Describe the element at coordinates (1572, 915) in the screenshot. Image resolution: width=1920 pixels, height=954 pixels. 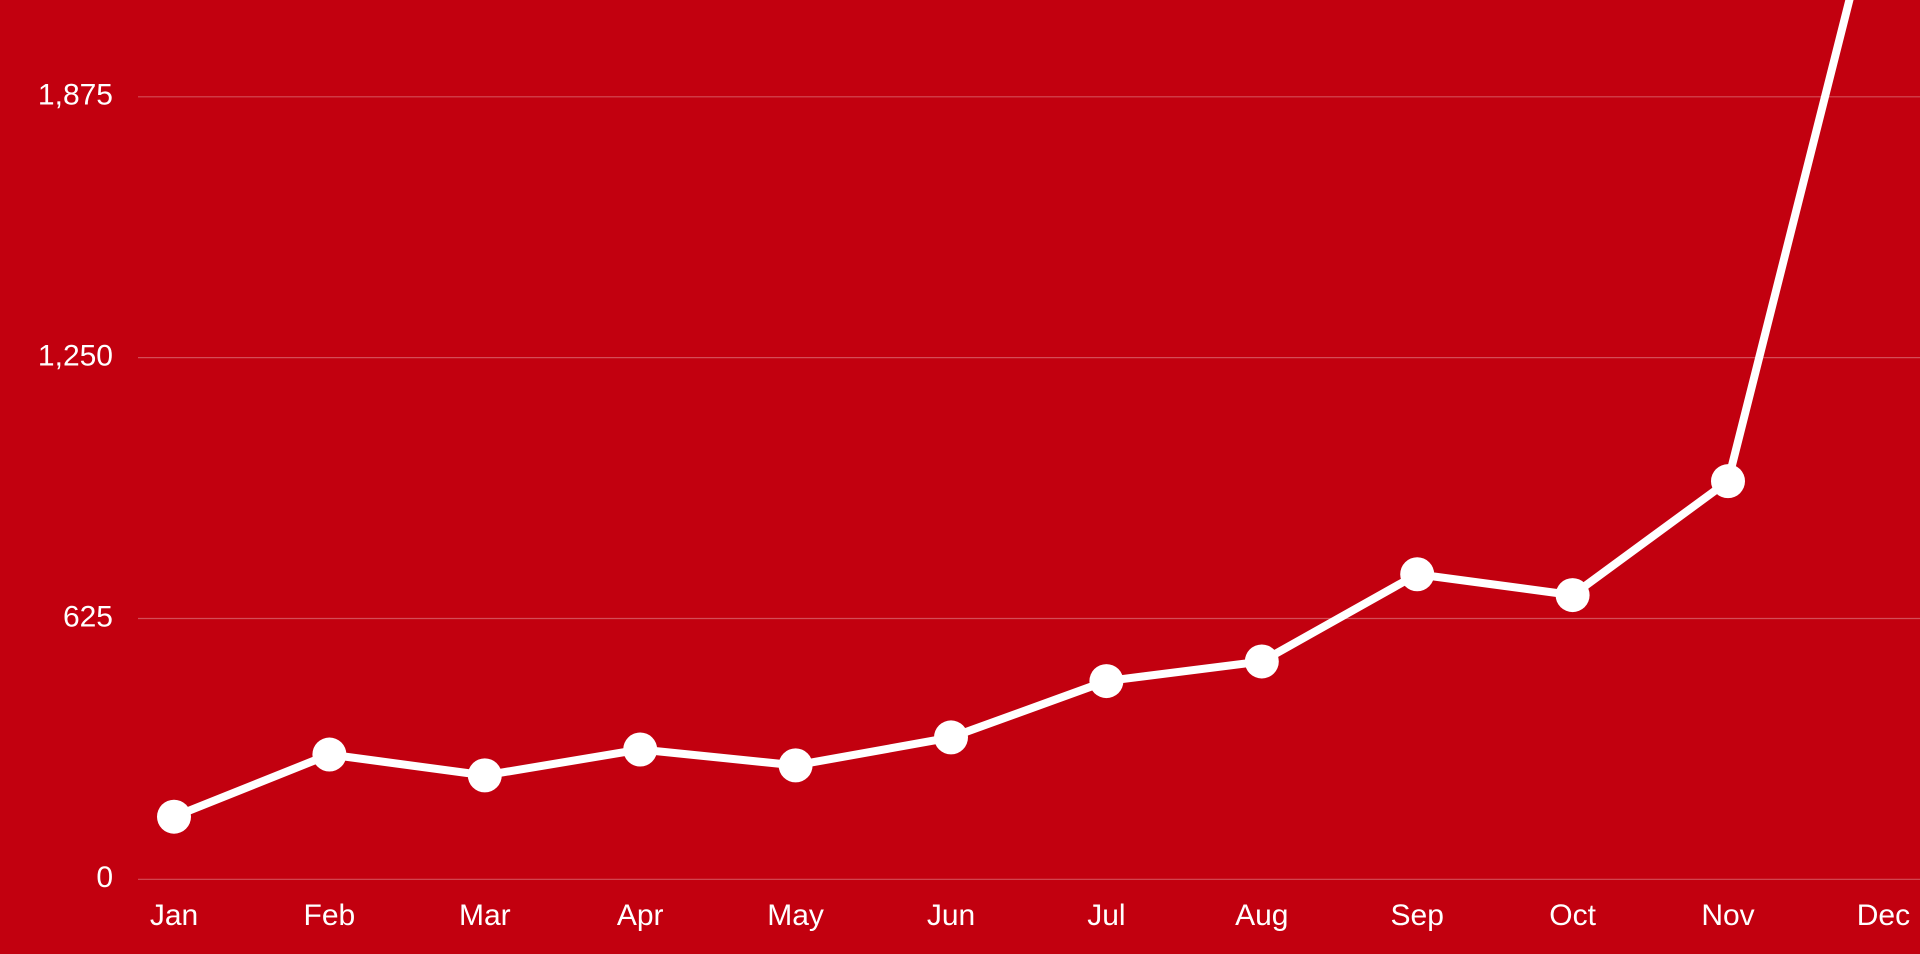
I see `x-tick-label: Oct` at that location.